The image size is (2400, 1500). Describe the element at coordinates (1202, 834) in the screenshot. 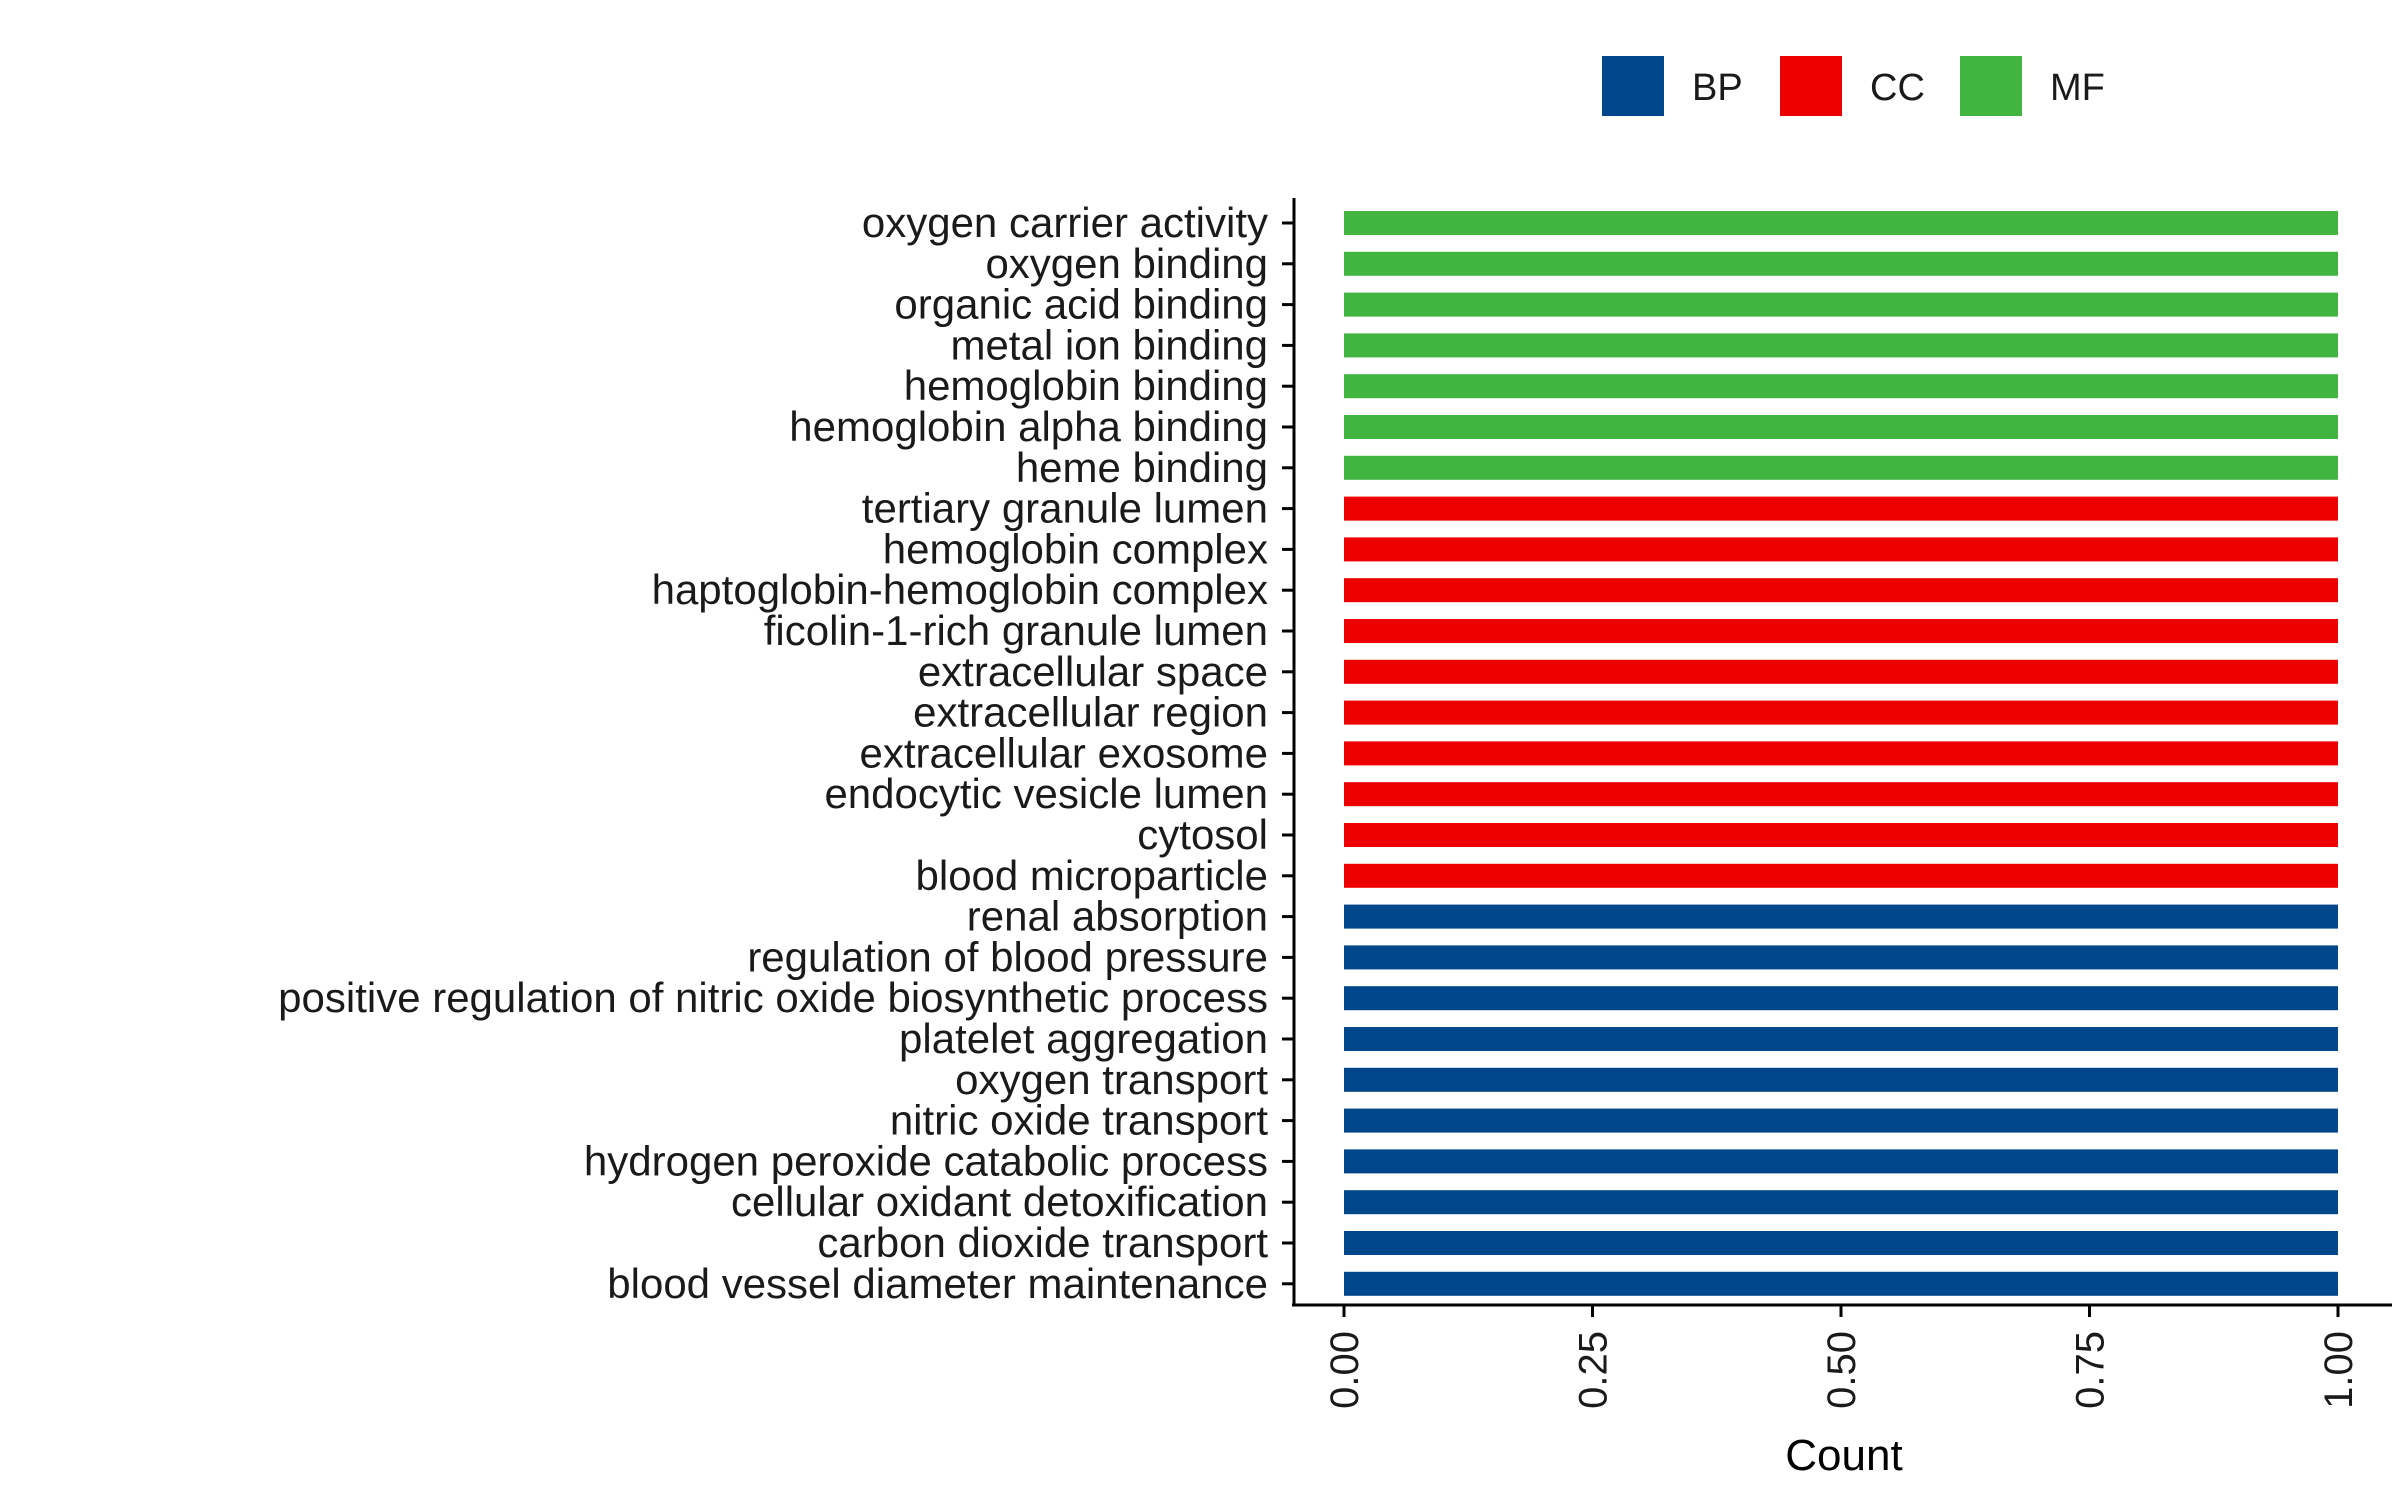

I see `category-label: cytosol` at that location.